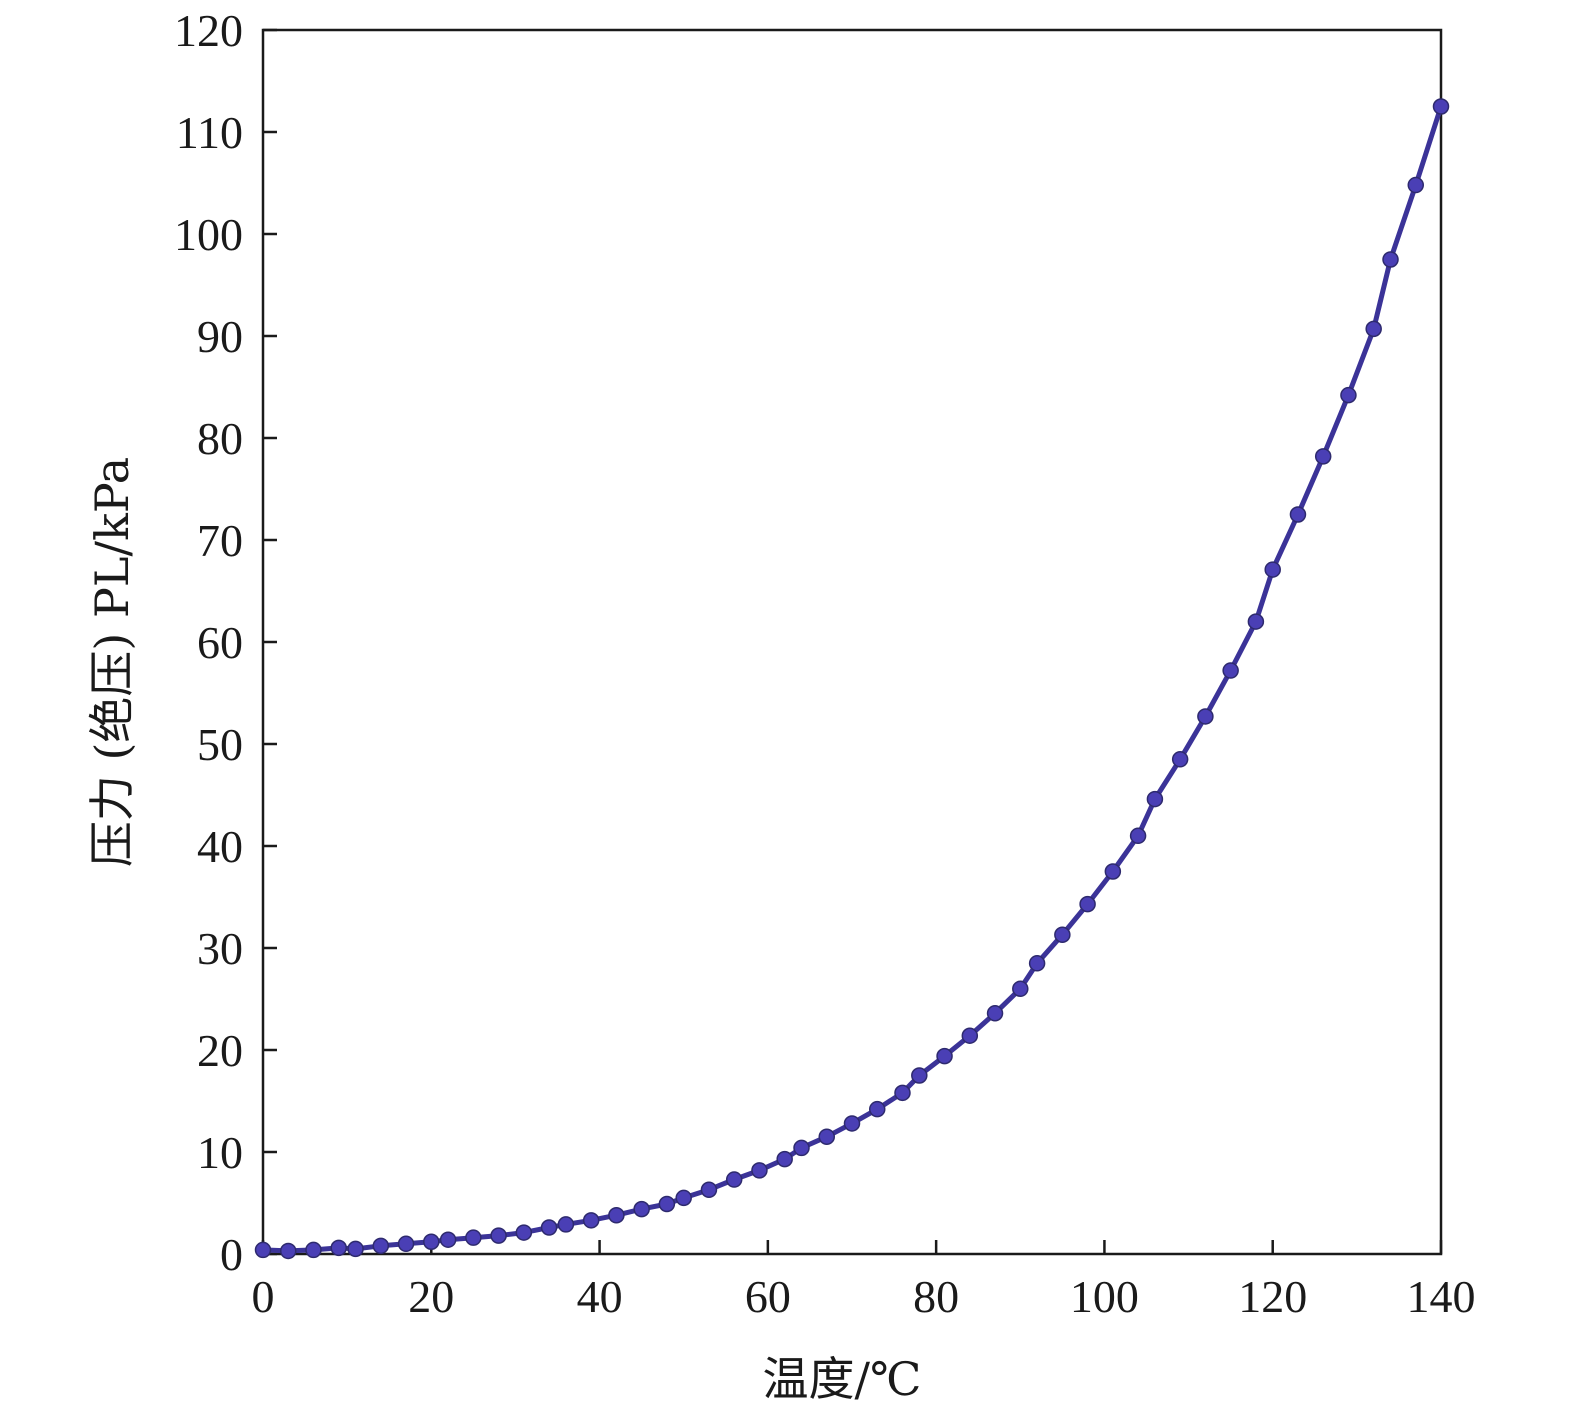  Describe the element at coordinates (220, 1050) in the screenshot. I see `y-tick-label: 20` at that location.